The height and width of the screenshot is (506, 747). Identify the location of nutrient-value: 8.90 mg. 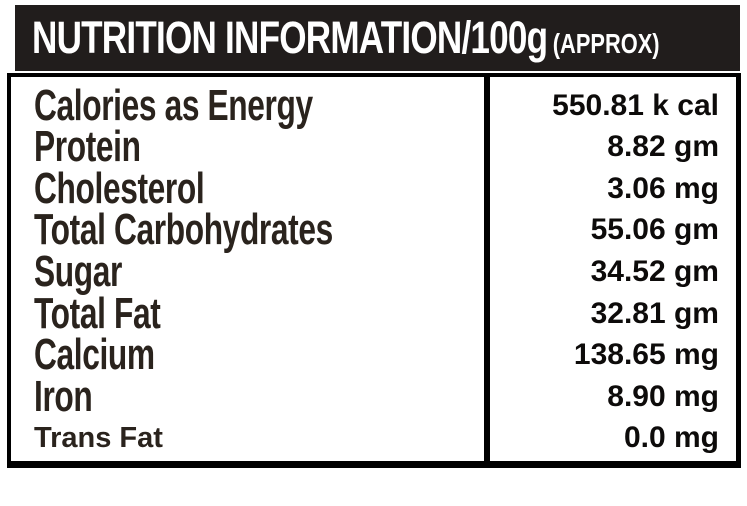
(663, 396).